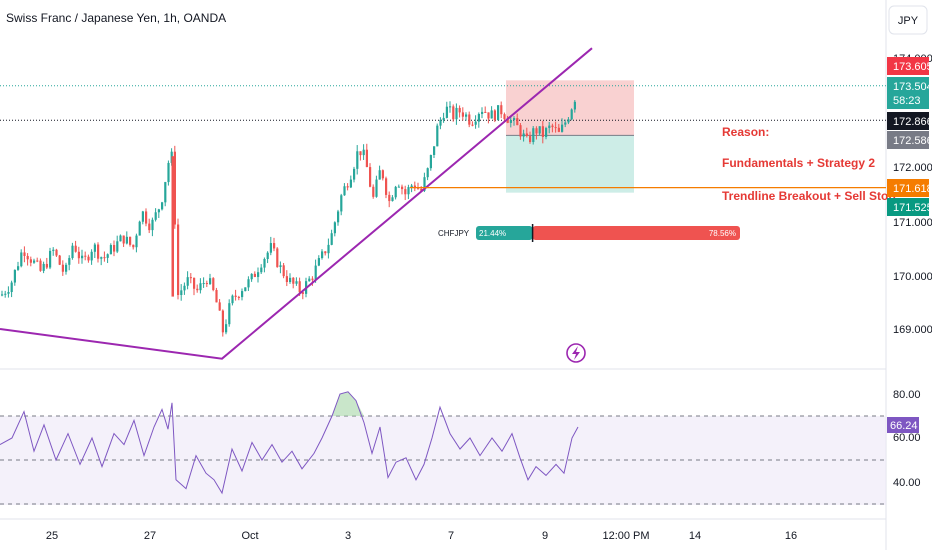  I want to click on sentiment-widget: CHFJPY 21.44% 78.56%, so click(589, 233).